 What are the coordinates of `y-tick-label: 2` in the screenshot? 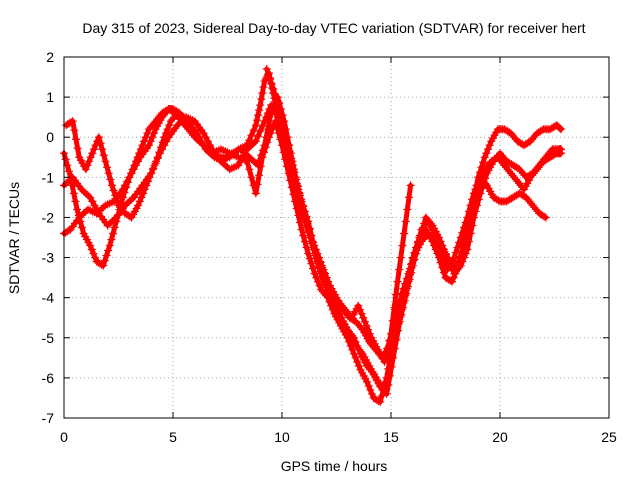 It's located at (50, 57).